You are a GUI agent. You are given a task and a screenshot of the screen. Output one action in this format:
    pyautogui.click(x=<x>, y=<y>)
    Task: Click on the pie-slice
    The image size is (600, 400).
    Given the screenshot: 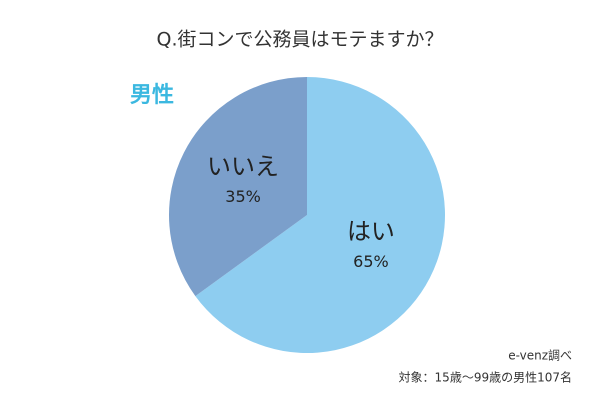 What is the action you would take?
    pyautogui.click(x=237, y=187)
    